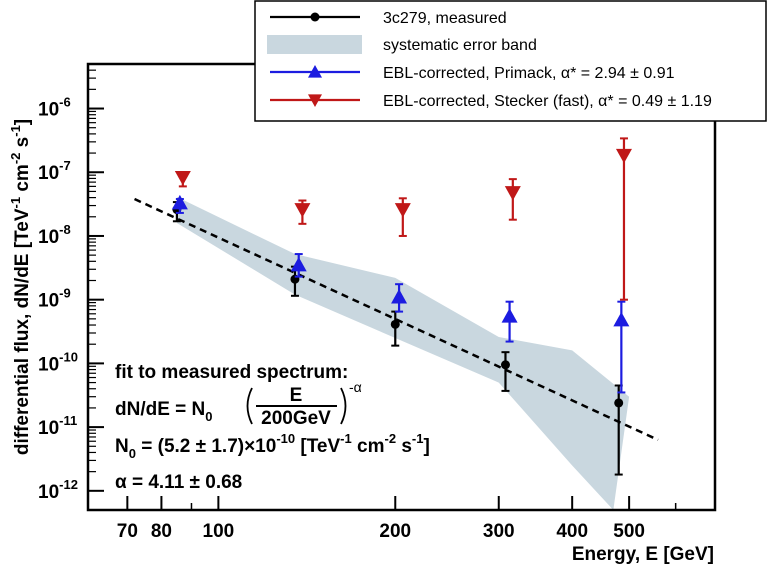  What do you see at coordinates (54, 171) in the screenshot?
I see `y-tick-label-5: 10⁻⁷` at bounding box center [54, 171].